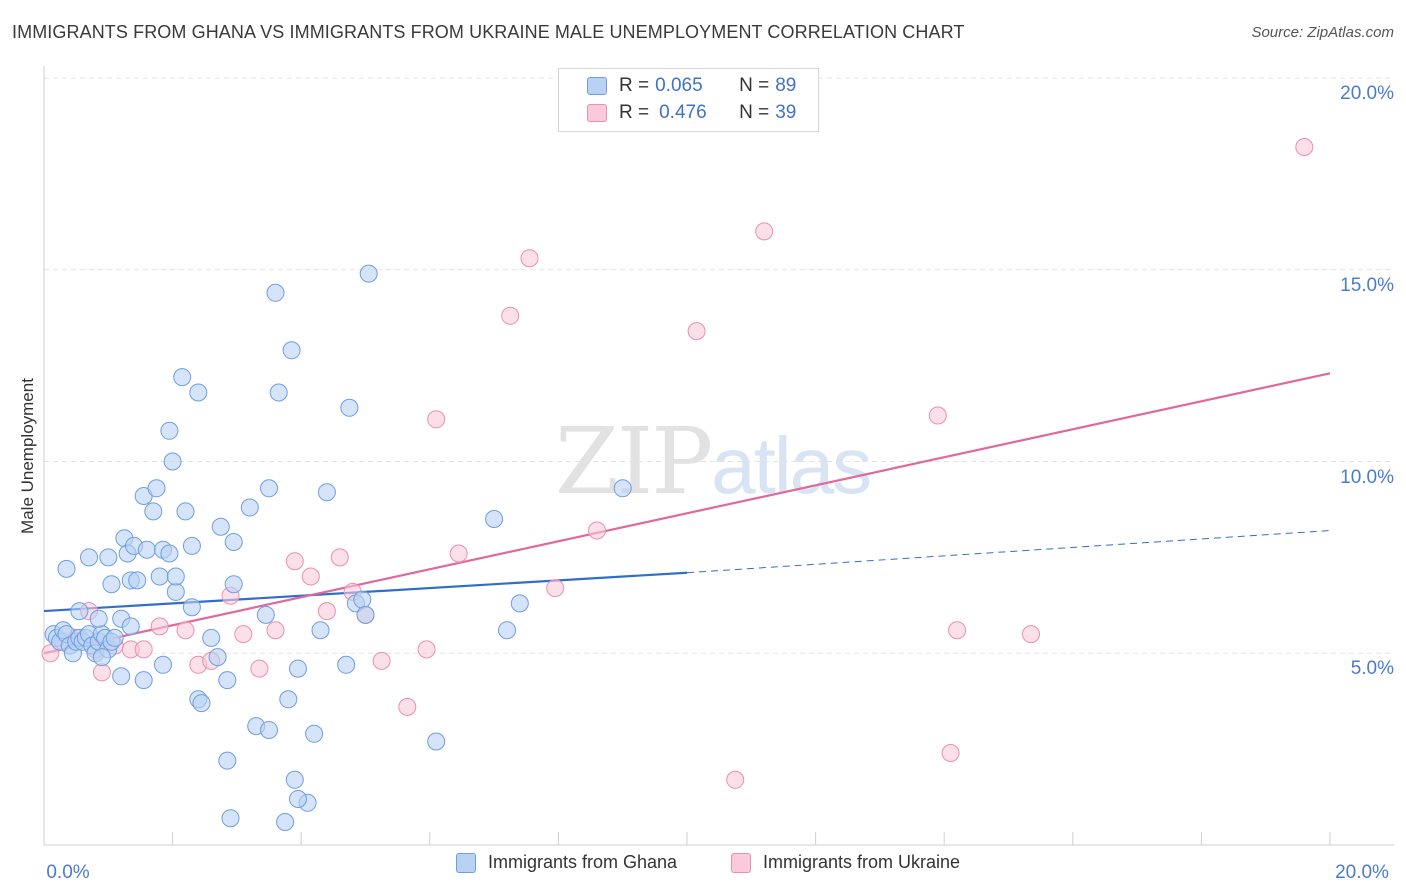 The width and height of the screenshot is (1406, 892). What do you see at coordinates (741, 862) in the screenshot?
I see `legend-ukraine-swatch` at bounding box center [741, 862].